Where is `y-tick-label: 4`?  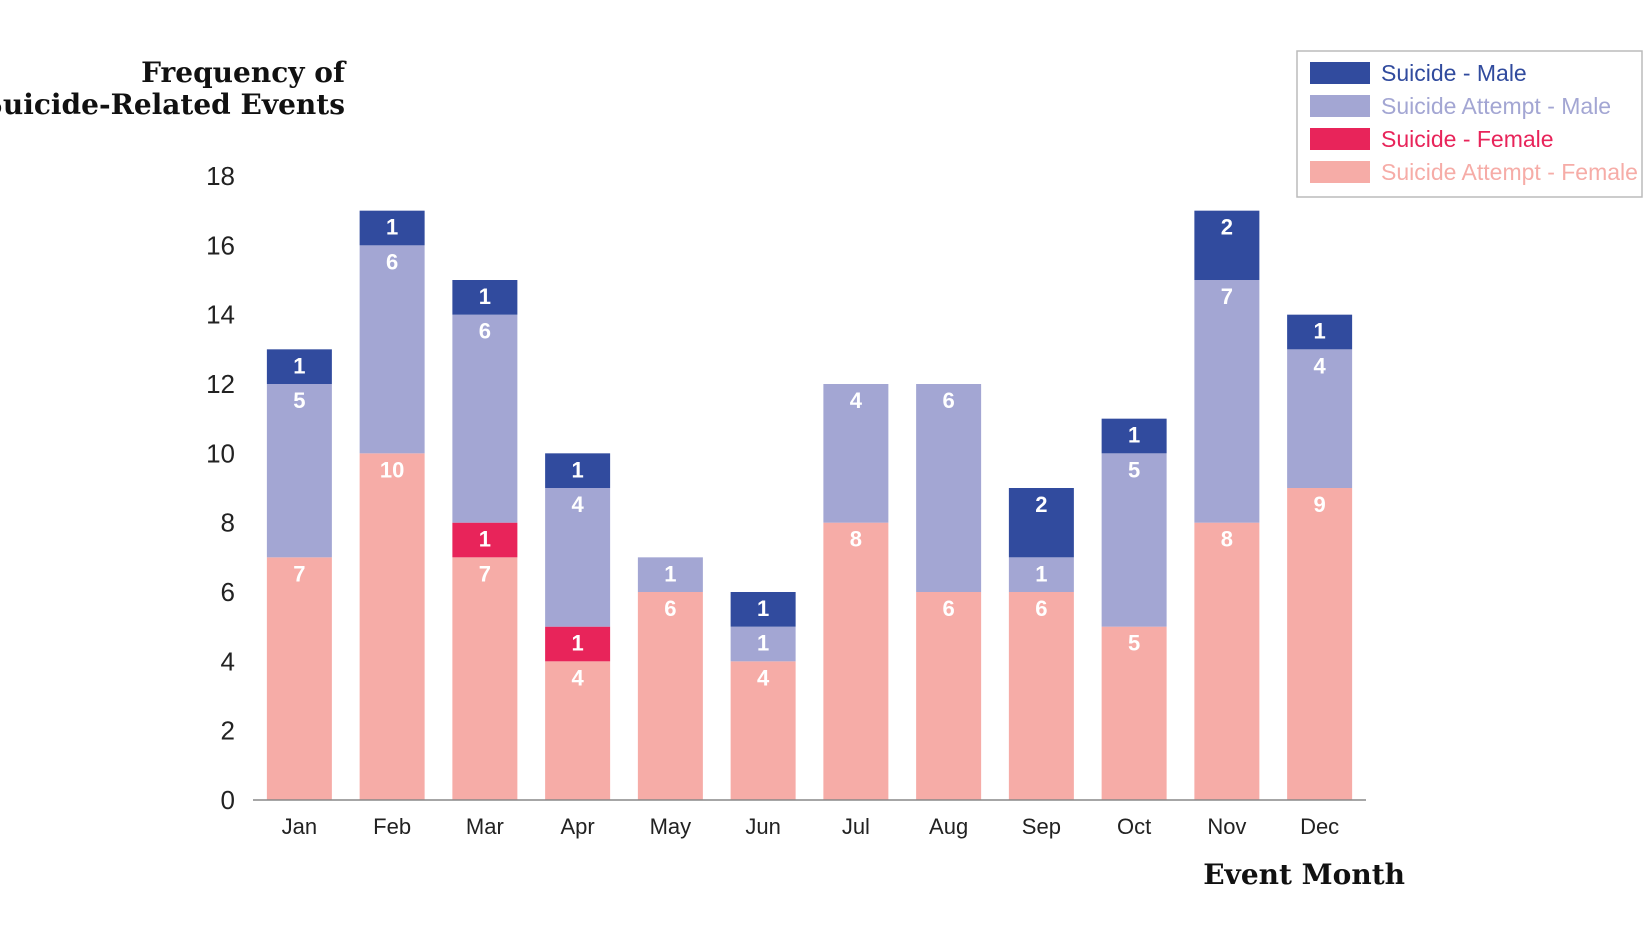
y-tick-label: 4 is located at coordinates (228, 661).